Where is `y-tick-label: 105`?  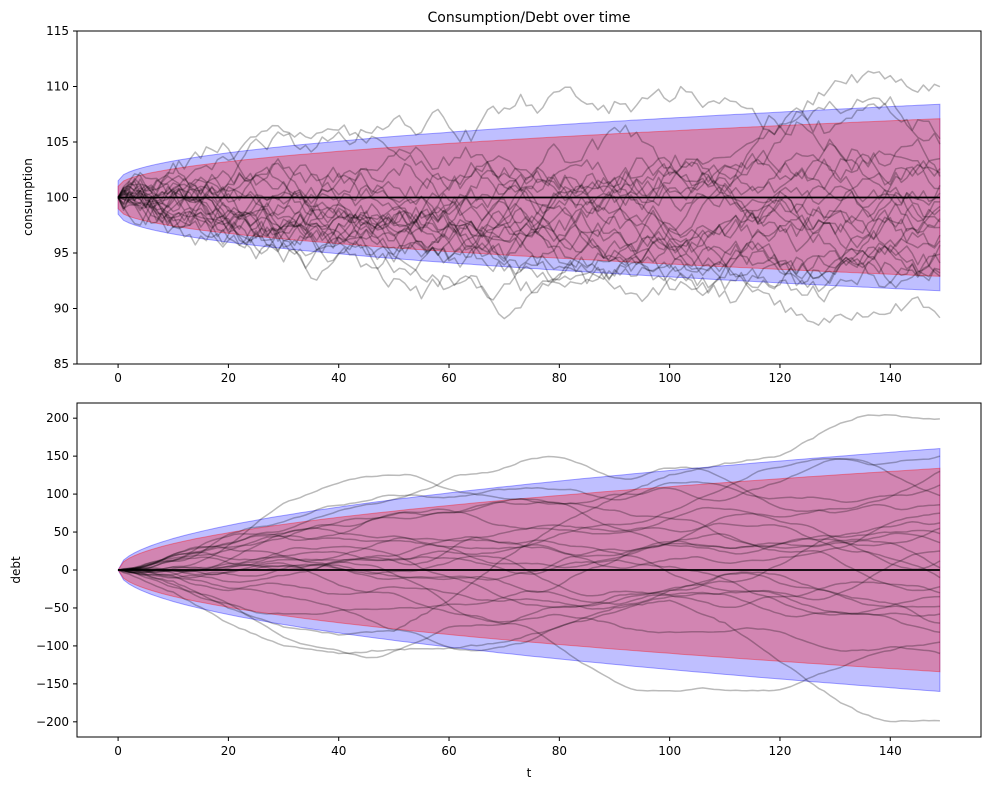
y-tick-label: 105 is located at coordinates (57, 142).